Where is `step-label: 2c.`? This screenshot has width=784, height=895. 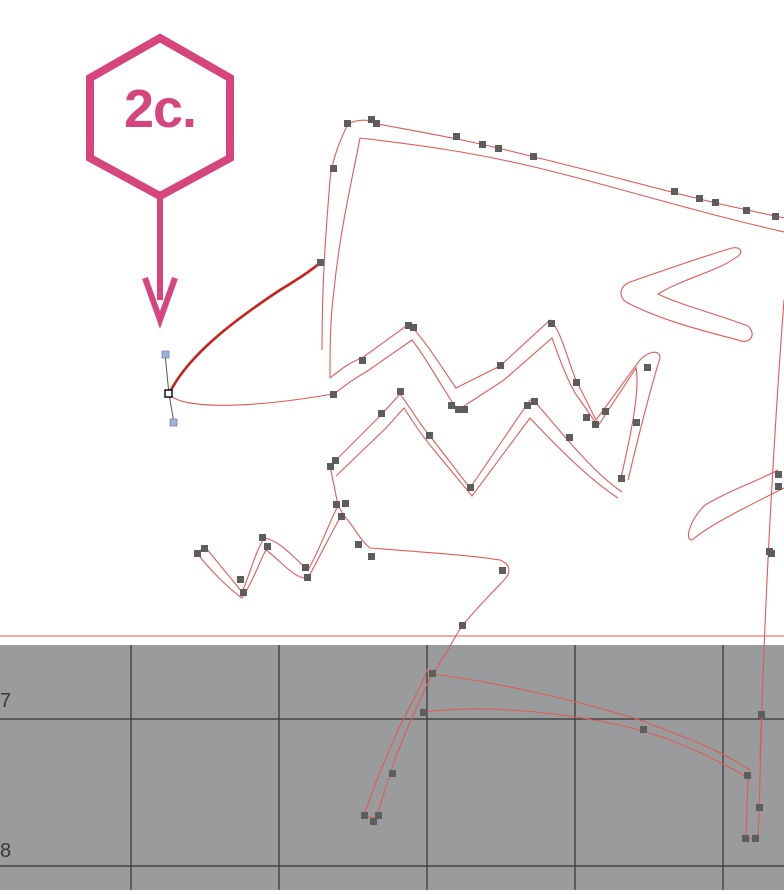
step-label: 2c. is located at coordinates (160, 109).